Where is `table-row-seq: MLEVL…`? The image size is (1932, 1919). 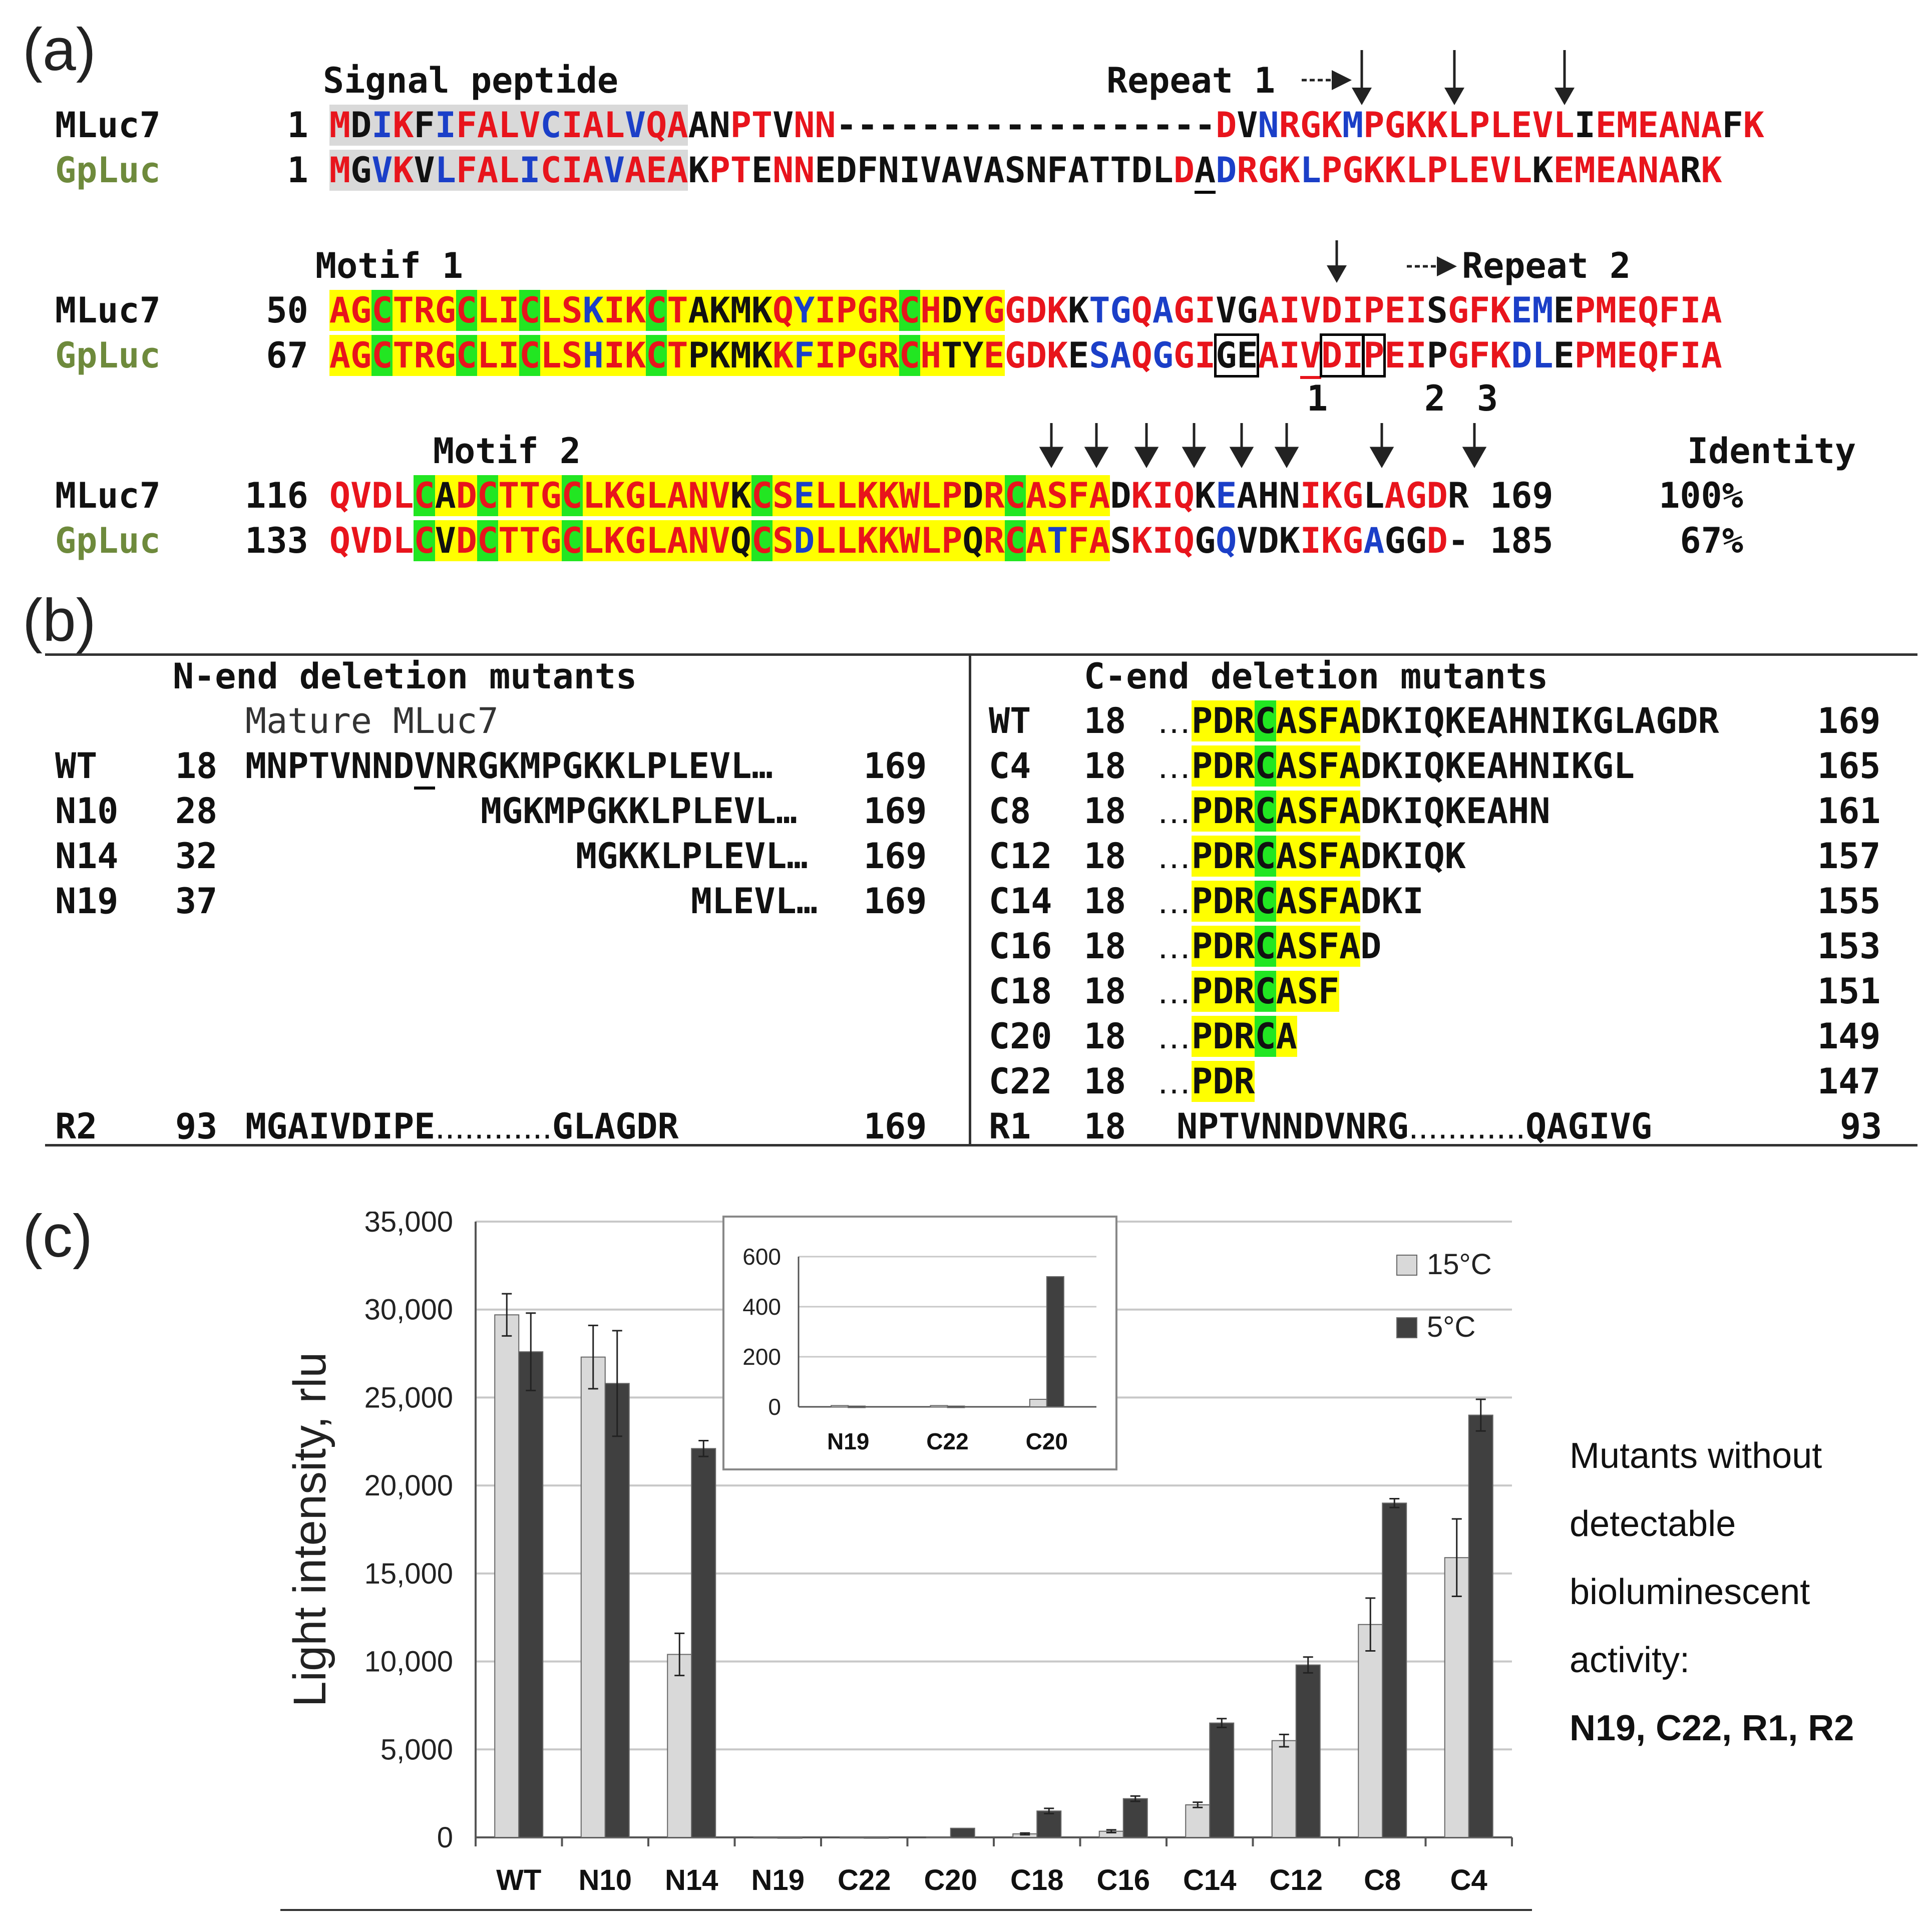
table-row-seq: MLEVL… is located at coordinates (754, 901).